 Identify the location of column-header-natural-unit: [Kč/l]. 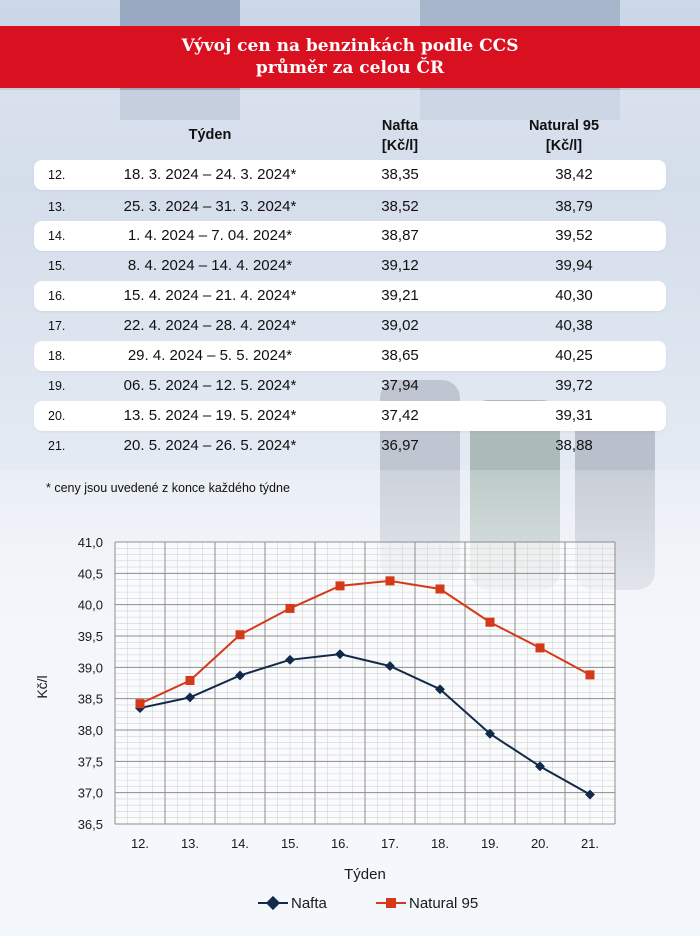
(564, 146).